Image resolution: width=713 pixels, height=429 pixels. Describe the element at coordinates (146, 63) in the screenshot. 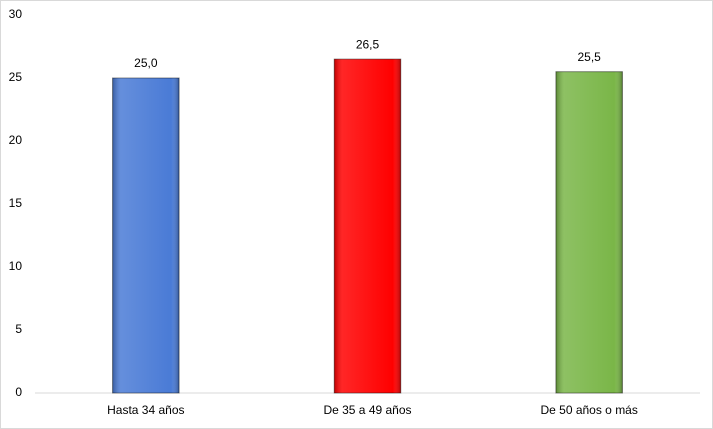

I see `value-label: 25,0` at that location.